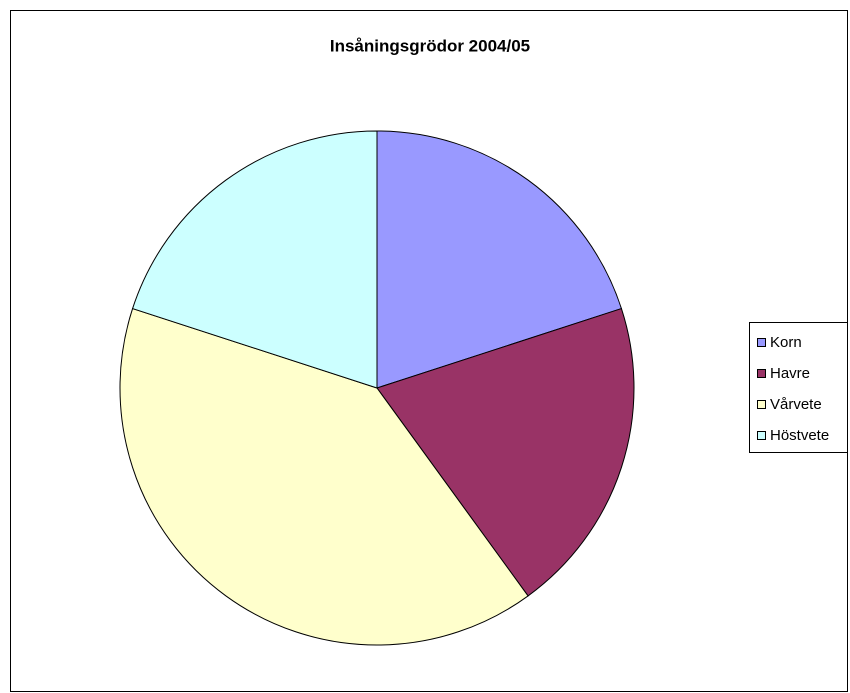 The width and height of the screenshot is (850, 693). What do you see at coordinates (430, 45) in the screenshot?
I see `chart-title: Insåningsgrödor 2004/05` at bounding box center [430, 45].